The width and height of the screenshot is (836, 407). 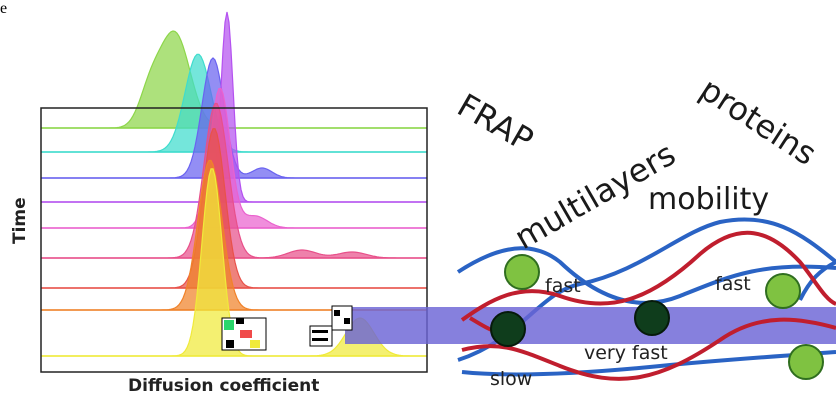 What do you see at coordinates (563, 286) in the screenshot?
I see `label-fast: fast` at bounding box center [563, 286].